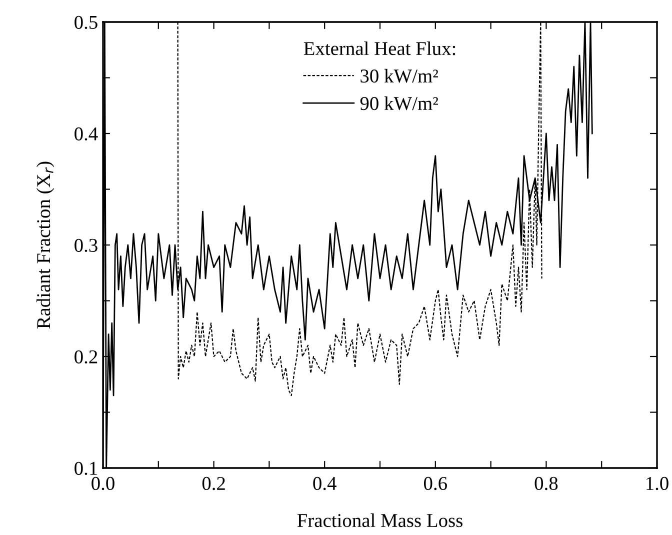 Image resolution: width=672 pixels, height=535 pixels. What do you see at coordinates (379, 520) in the screenshot?
I see `x-axis-title: Fractional Mass Loss` at bounding box center [379, 520].